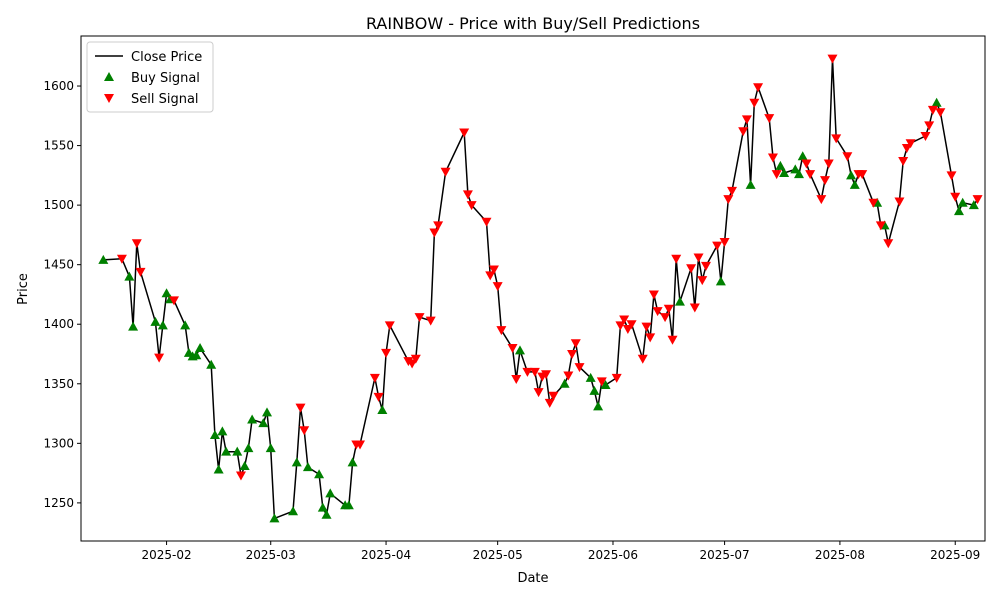 The image size is (1000, 604). What do you see at coordinates (62, 294) in the screenshot?
I see `y-axis-ticks: 1250 1300 1350 1400 1450 1500 1550 1600` at bounding box center [62, 294].